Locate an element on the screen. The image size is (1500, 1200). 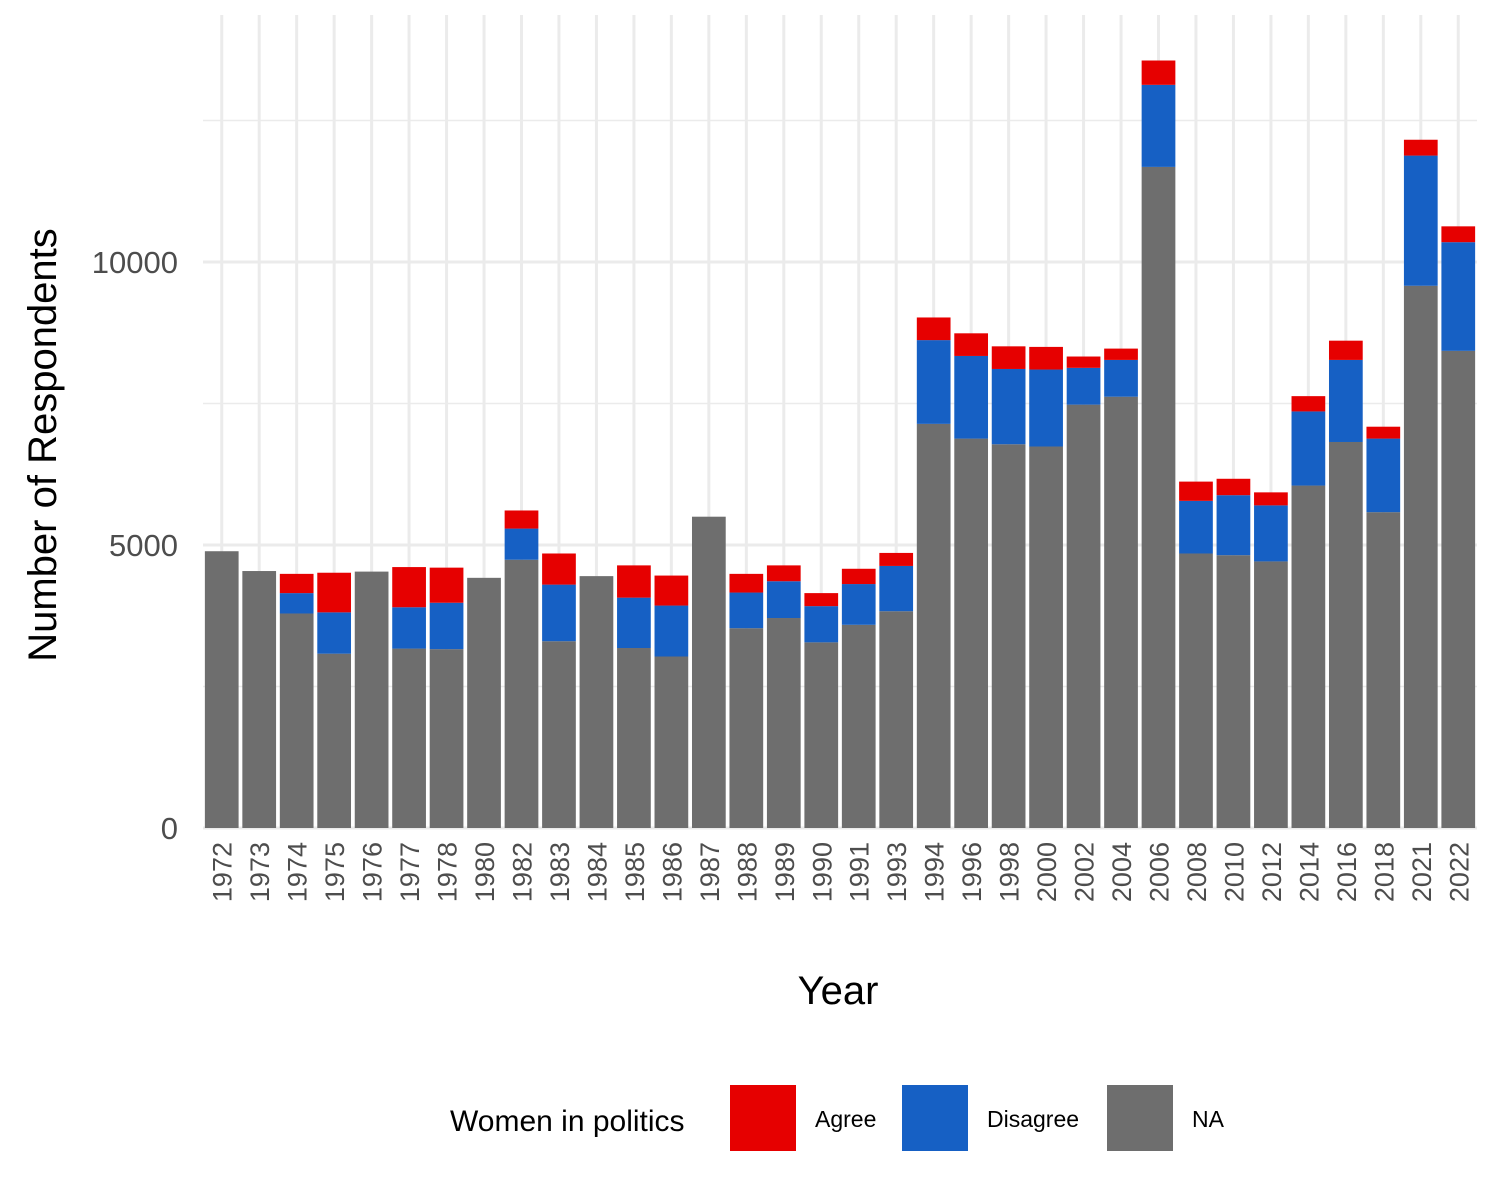
bar-disagree-2006 is located at coordinates (1158, 125).